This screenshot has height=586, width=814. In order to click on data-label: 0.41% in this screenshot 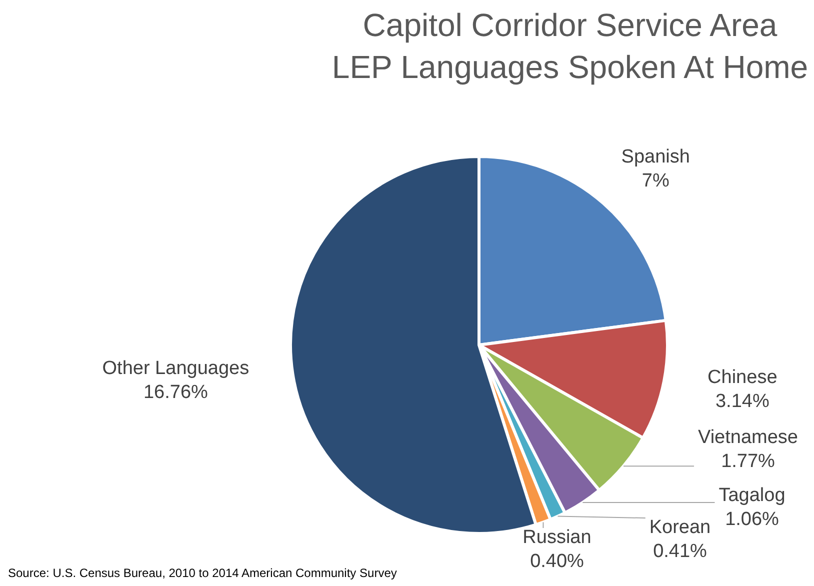, I will do `click(680, 551)`.